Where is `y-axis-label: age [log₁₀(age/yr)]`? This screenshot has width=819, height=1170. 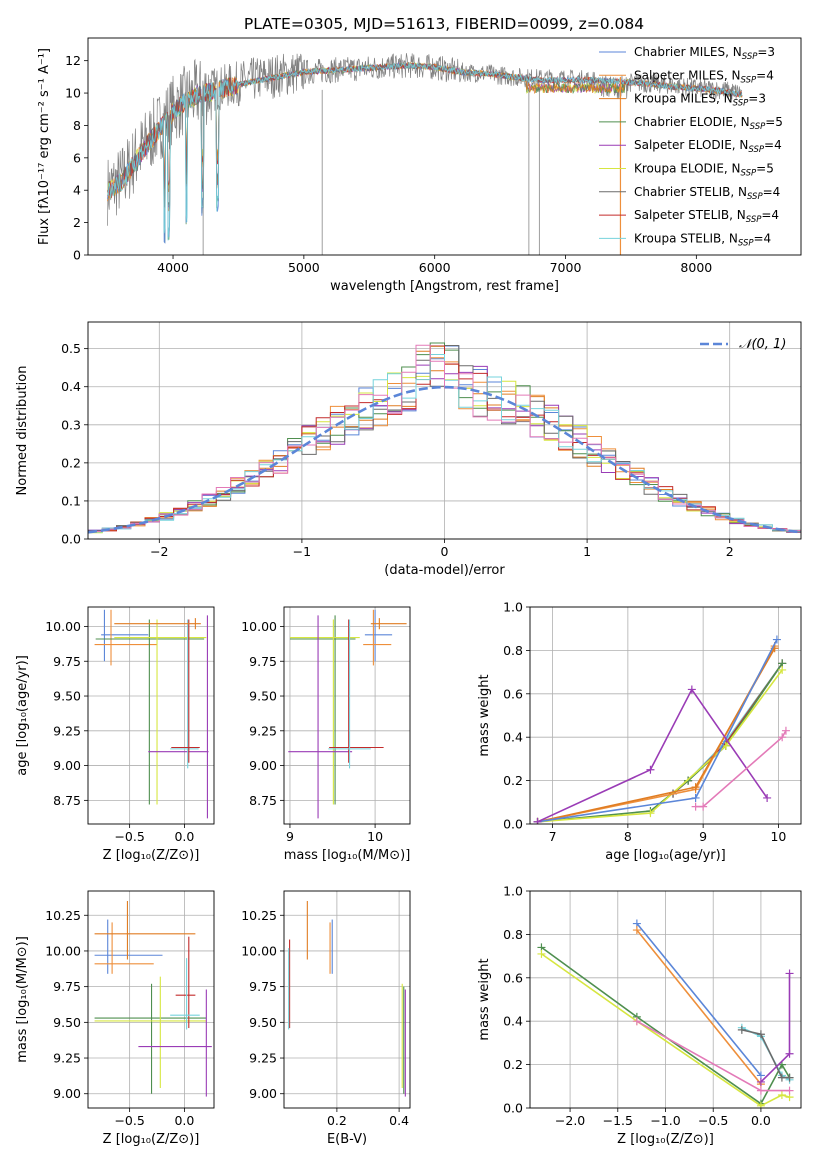
y-axis-label: age [log₁₀(age/yr)] is located at coordinates (22, 715).